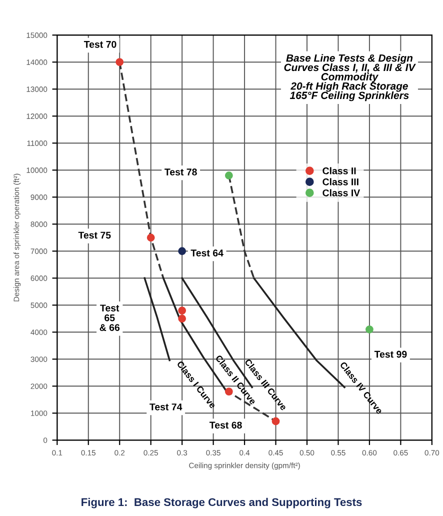 The image size is (443, 516). Describe the element at coordinates (207, 253) in the screenshot. I see `annotation: Test 64` at that location.